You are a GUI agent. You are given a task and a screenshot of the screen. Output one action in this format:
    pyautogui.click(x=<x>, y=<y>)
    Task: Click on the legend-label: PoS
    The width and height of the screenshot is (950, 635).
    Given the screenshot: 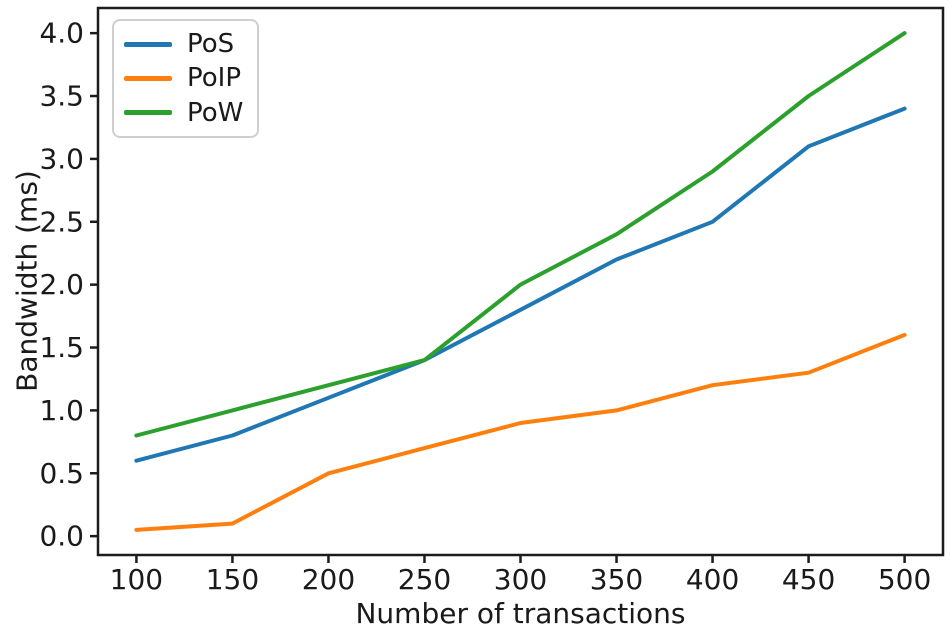 What is the action you would take?
    pyautogui.click(x=211, y=44)
    